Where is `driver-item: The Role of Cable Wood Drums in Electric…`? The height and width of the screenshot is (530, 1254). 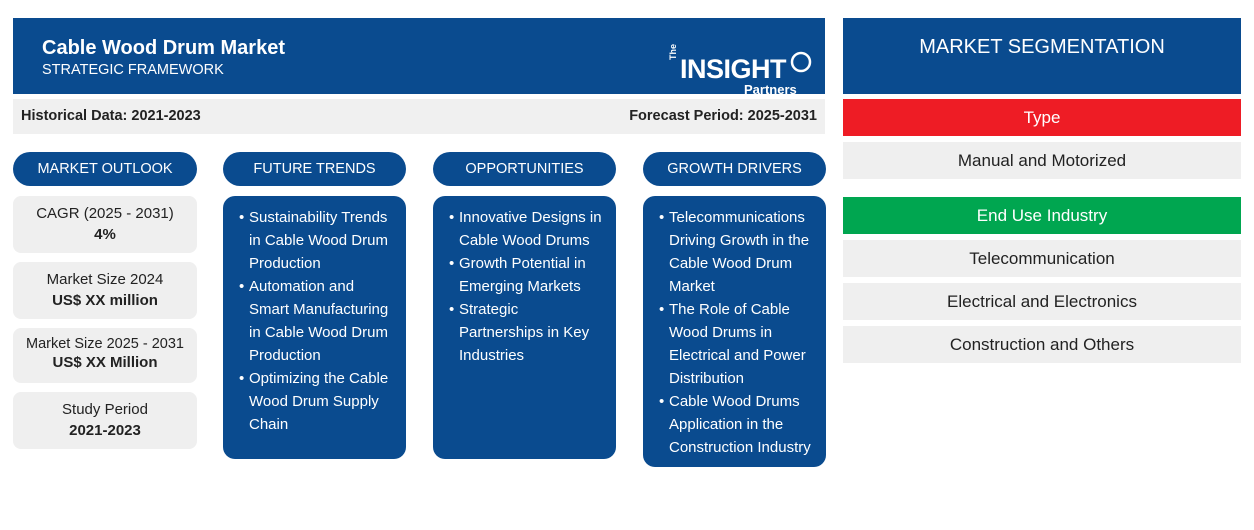
driver-item: The Role of Cable Wood Drums in Electric… is located at coordinates (736, 344).